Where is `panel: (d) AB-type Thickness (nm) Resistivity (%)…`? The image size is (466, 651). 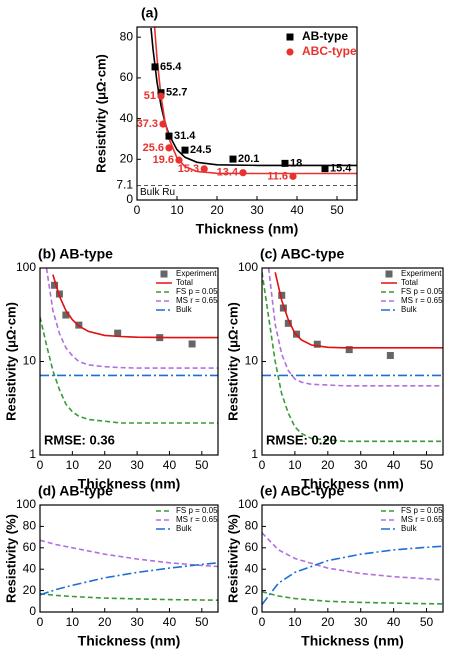 panel: (d) AB-type Thickness (nm) Resistivity (%)… is located at coordinates (111, 566).